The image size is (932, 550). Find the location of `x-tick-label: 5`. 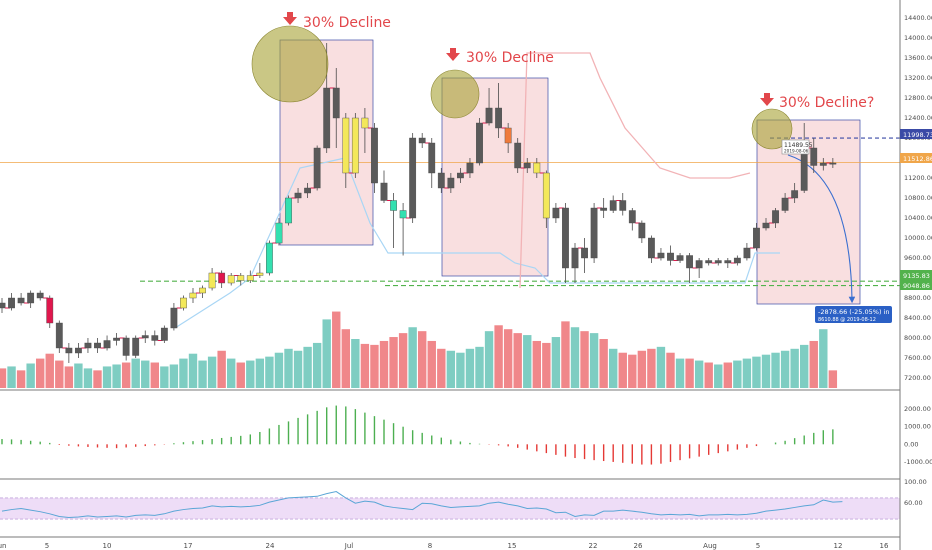

x-tick-label: 5 is located at coordinates (758, 546).